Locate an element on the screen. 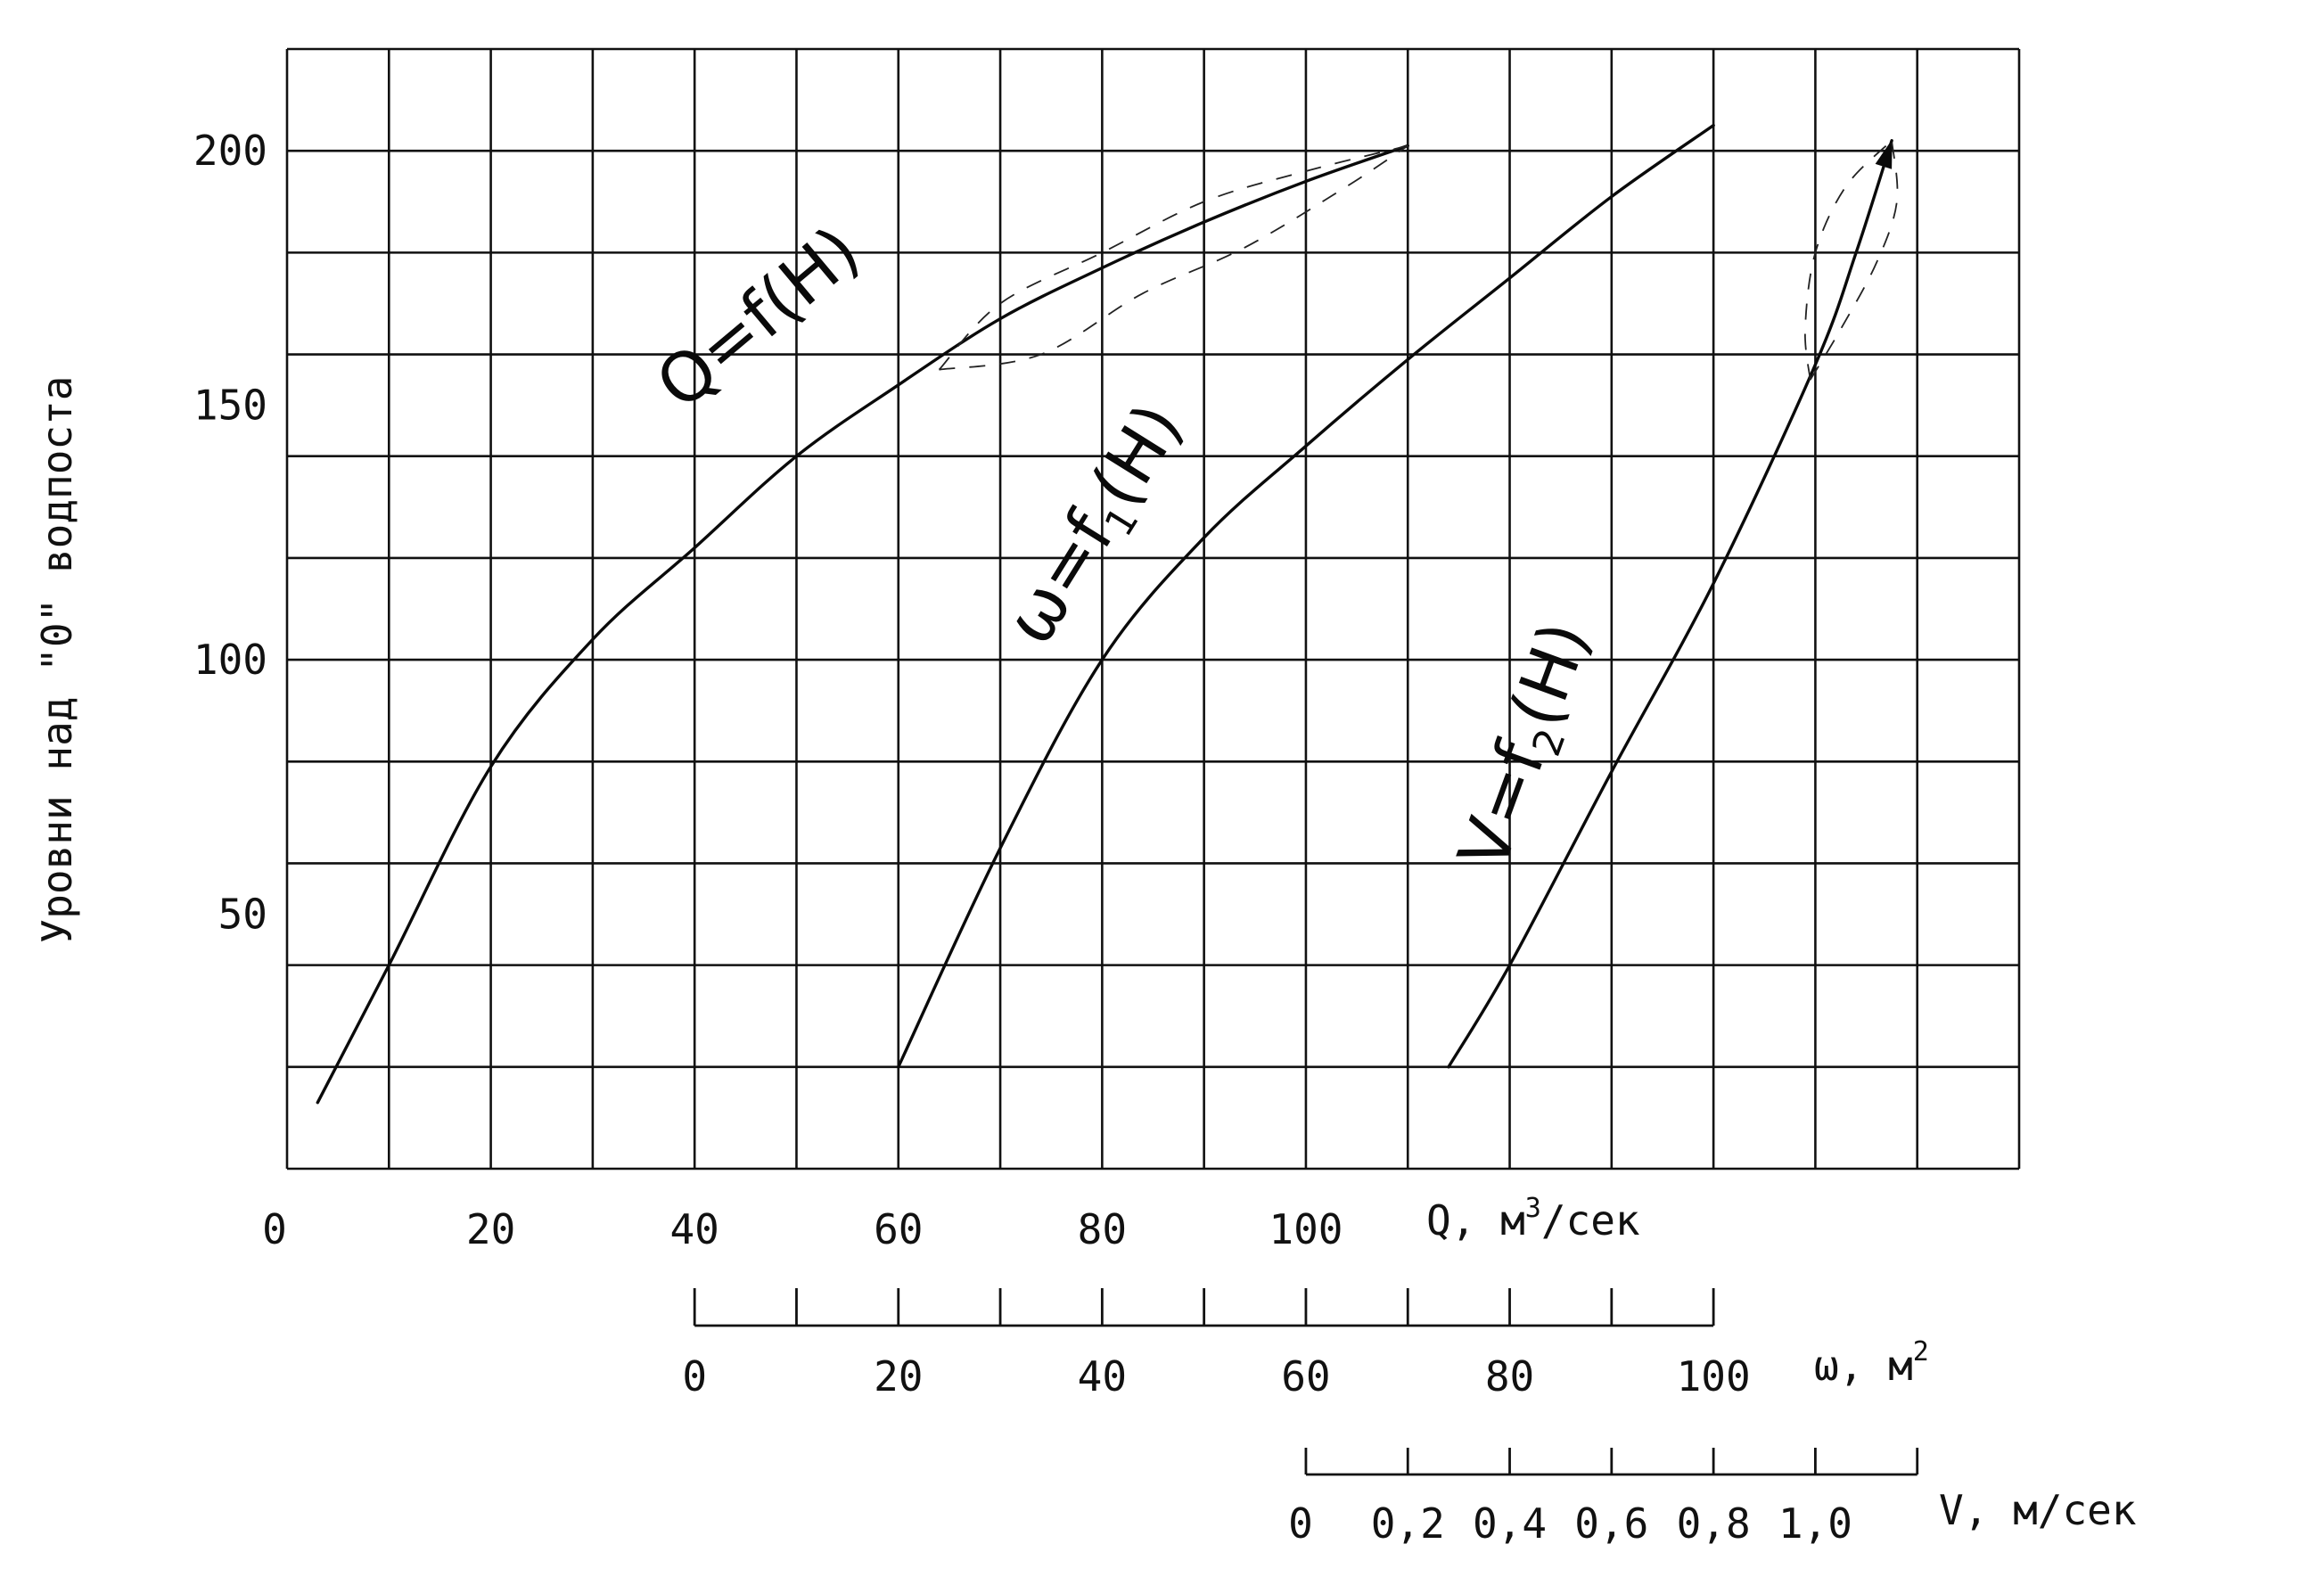 The width and height of the screenshot is (2324, 1577). omega-tick-label: 100 is located at coordinates (1714, 1376).